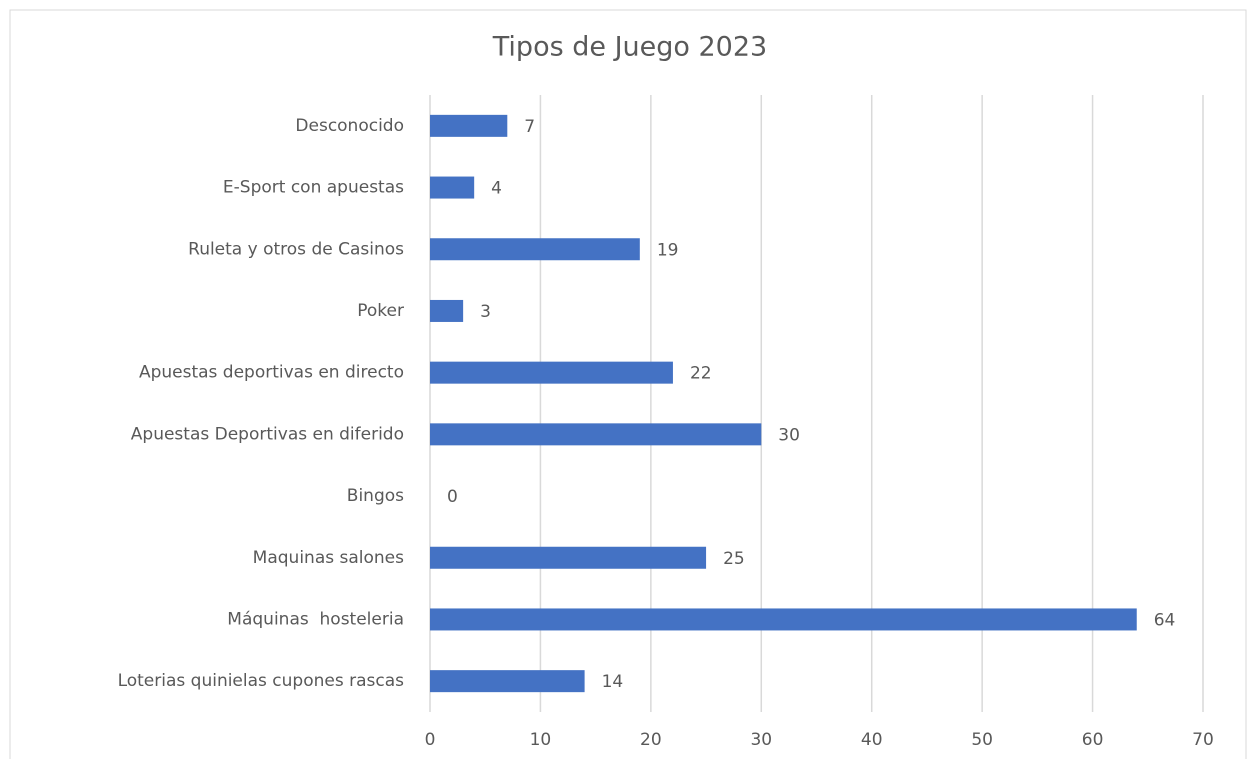 Image resolution: width=1249 pixels, height=759 pixels. I want to click on x-tick-label: 0, so click(430, 740).